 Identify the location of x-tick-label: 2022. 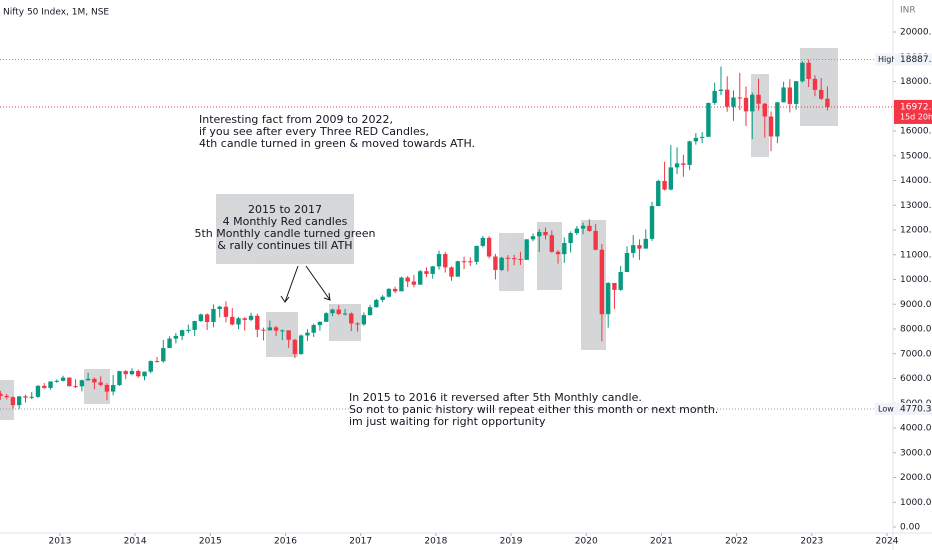
(736, 542).